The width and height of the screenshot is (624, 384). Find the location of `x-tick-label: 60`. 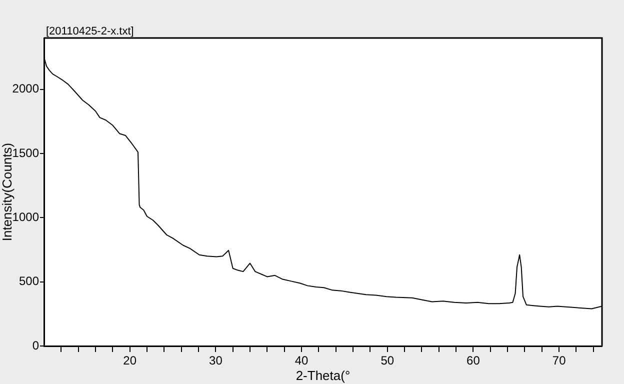

x-tick-label: 60 is located at coordinates (473, 361).